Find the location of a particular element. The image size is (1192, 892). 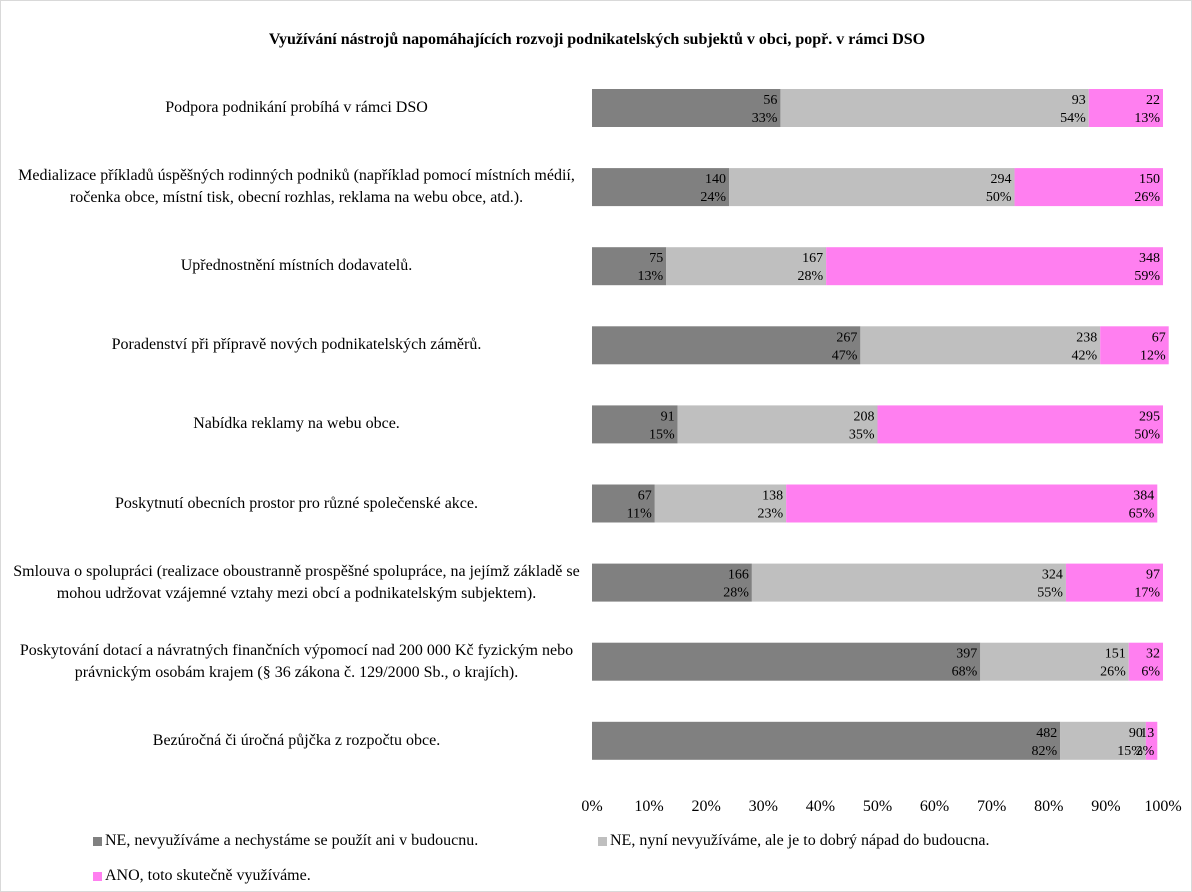

count-label: 91 is located at coordinates (668, 416).